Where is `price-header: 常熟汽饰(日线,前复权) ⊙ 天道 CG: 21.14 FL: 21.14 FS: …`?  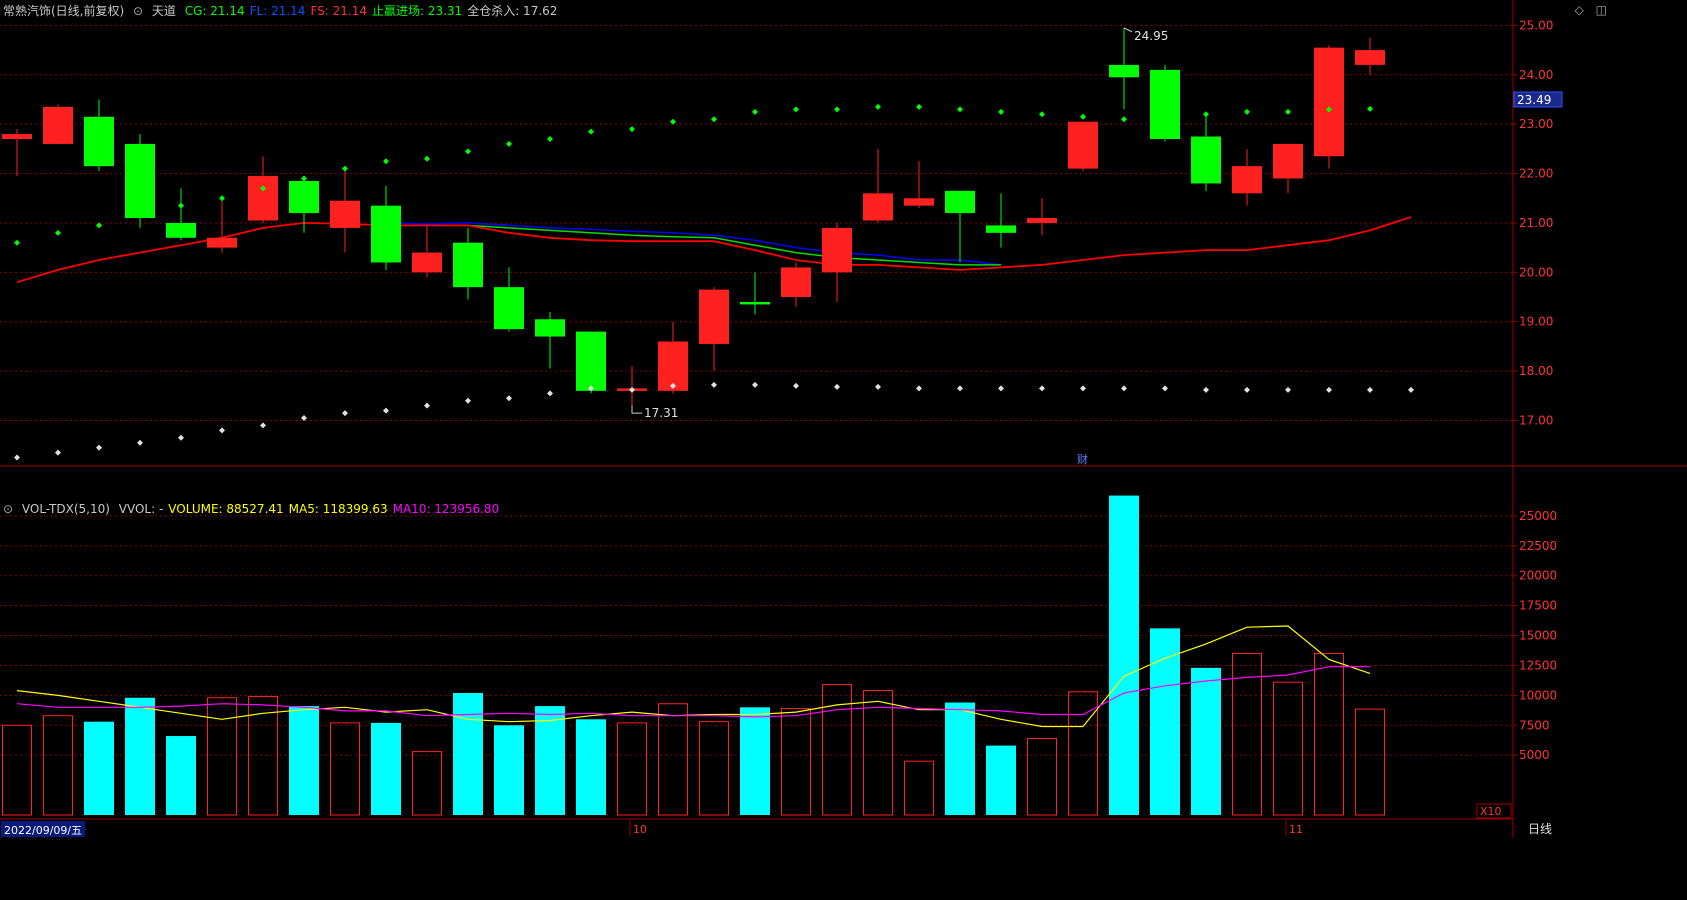 price-header: 常熟汽饰(日线,前复权) ⊙ 天道 CG: 21.14 FL: 21.14 FS: … is located at coordinates (285, 10).